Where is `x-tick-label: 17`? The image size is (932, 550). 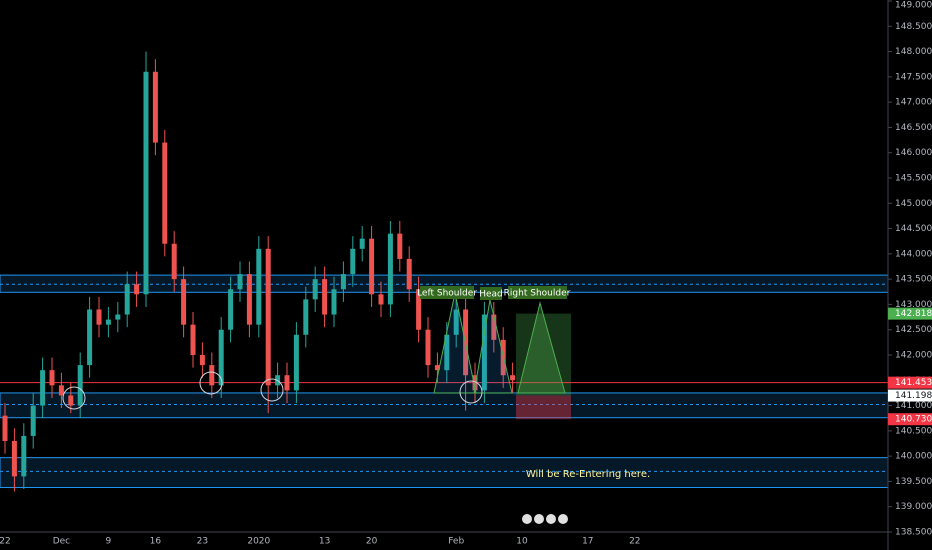
x-tick-label: 17 is located at coordinates (587, 542).